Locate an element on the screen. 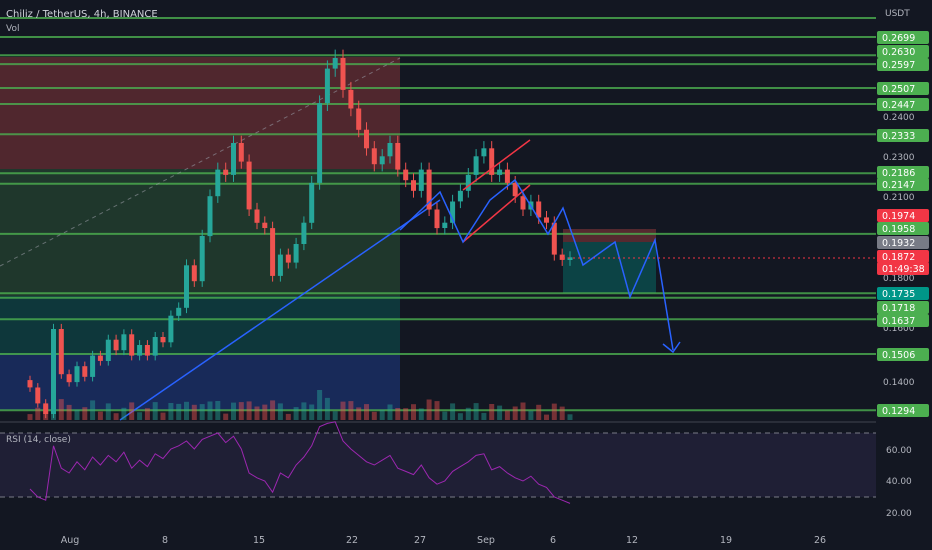  price-badge-label: 01:49:38 is located at coordinates (903, 269).